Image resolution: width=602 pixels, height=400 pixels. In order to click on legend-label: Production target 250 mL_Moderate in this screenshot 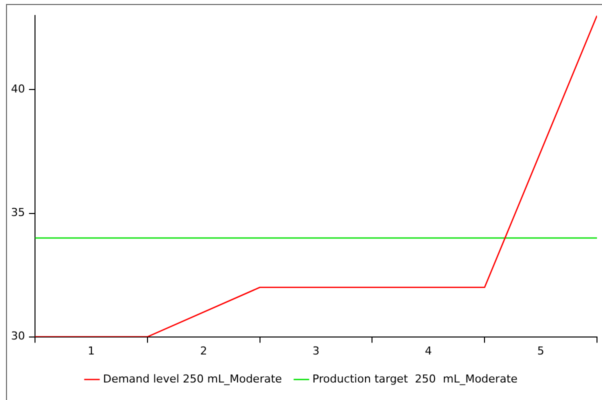, I will do `click(415, 379)`.